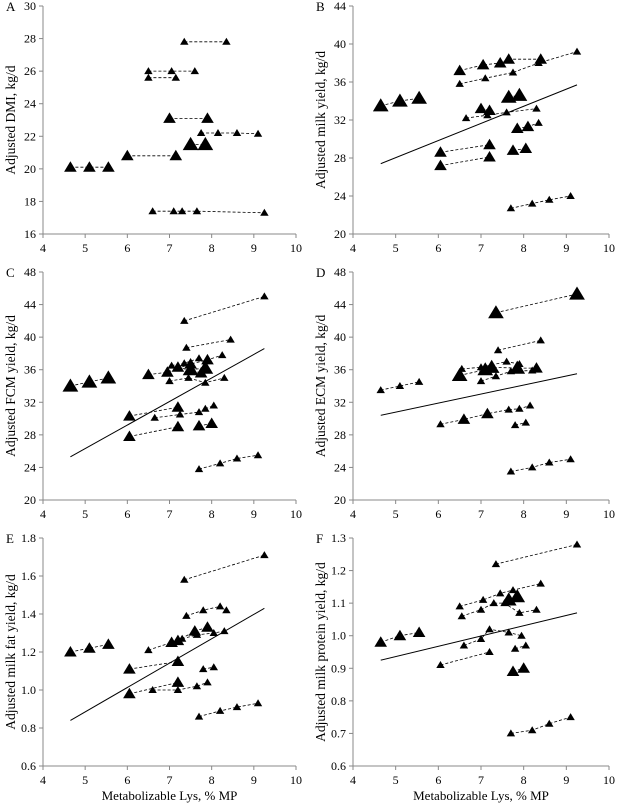 The image size is (620, 803). I want to click on y-tick-label: 0.8, so click(28, 728).